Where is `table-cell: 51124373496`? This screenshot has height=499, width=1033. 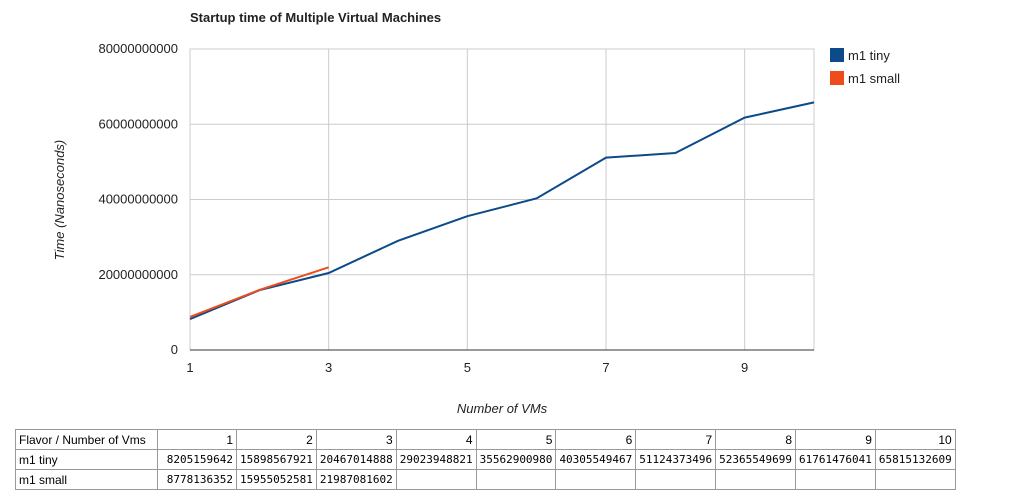 table-cell: 51124373496 is located at coordinates (676, 459).